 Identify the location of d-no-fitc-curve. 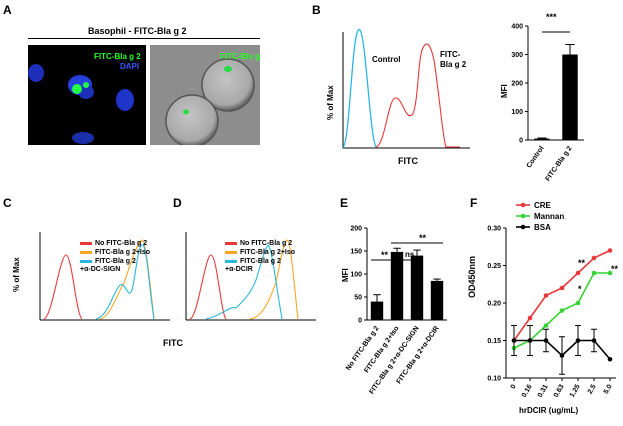
(208, 287).